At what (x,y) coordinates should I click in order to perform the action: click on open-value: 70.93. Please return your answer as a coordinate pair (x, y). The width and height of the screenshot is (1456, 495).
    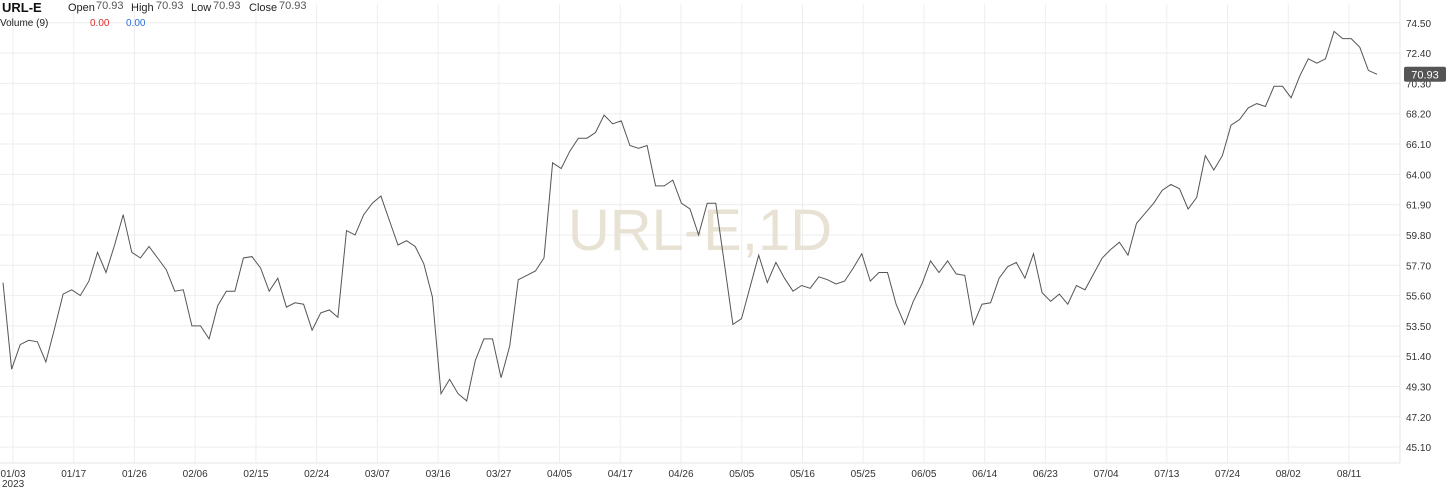
    Looking at the image, I should click on (110, 6).